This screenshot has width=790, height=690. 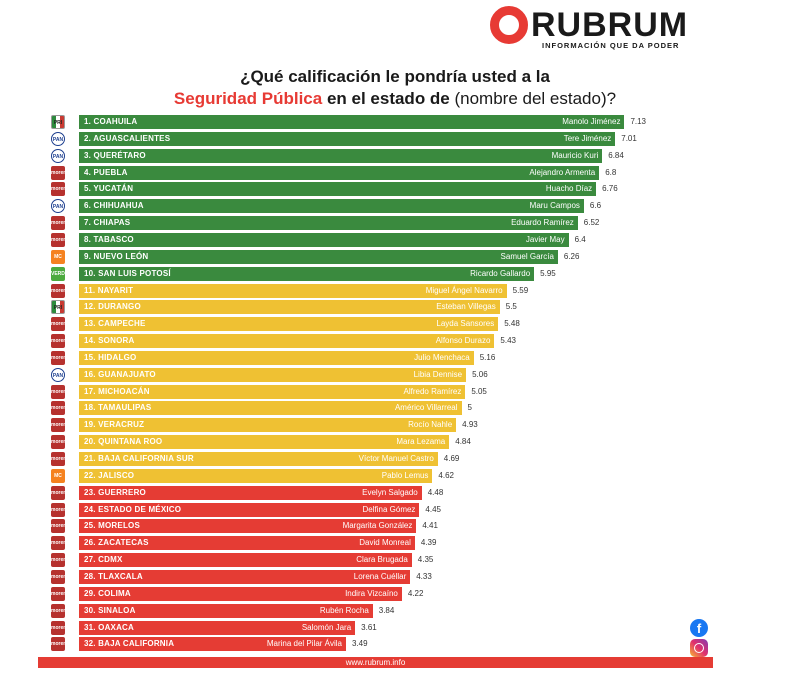 I want to click on state-label: 23. GUERRERO, so click(x=115, y=492).